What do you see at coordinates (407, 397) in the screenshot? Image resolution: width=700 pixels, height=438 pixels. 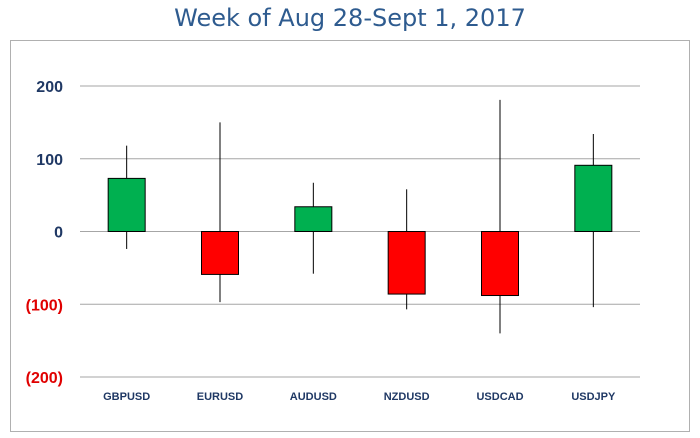 I see `x-tick-label: NZDUSD` at bounding box center [407, 397].